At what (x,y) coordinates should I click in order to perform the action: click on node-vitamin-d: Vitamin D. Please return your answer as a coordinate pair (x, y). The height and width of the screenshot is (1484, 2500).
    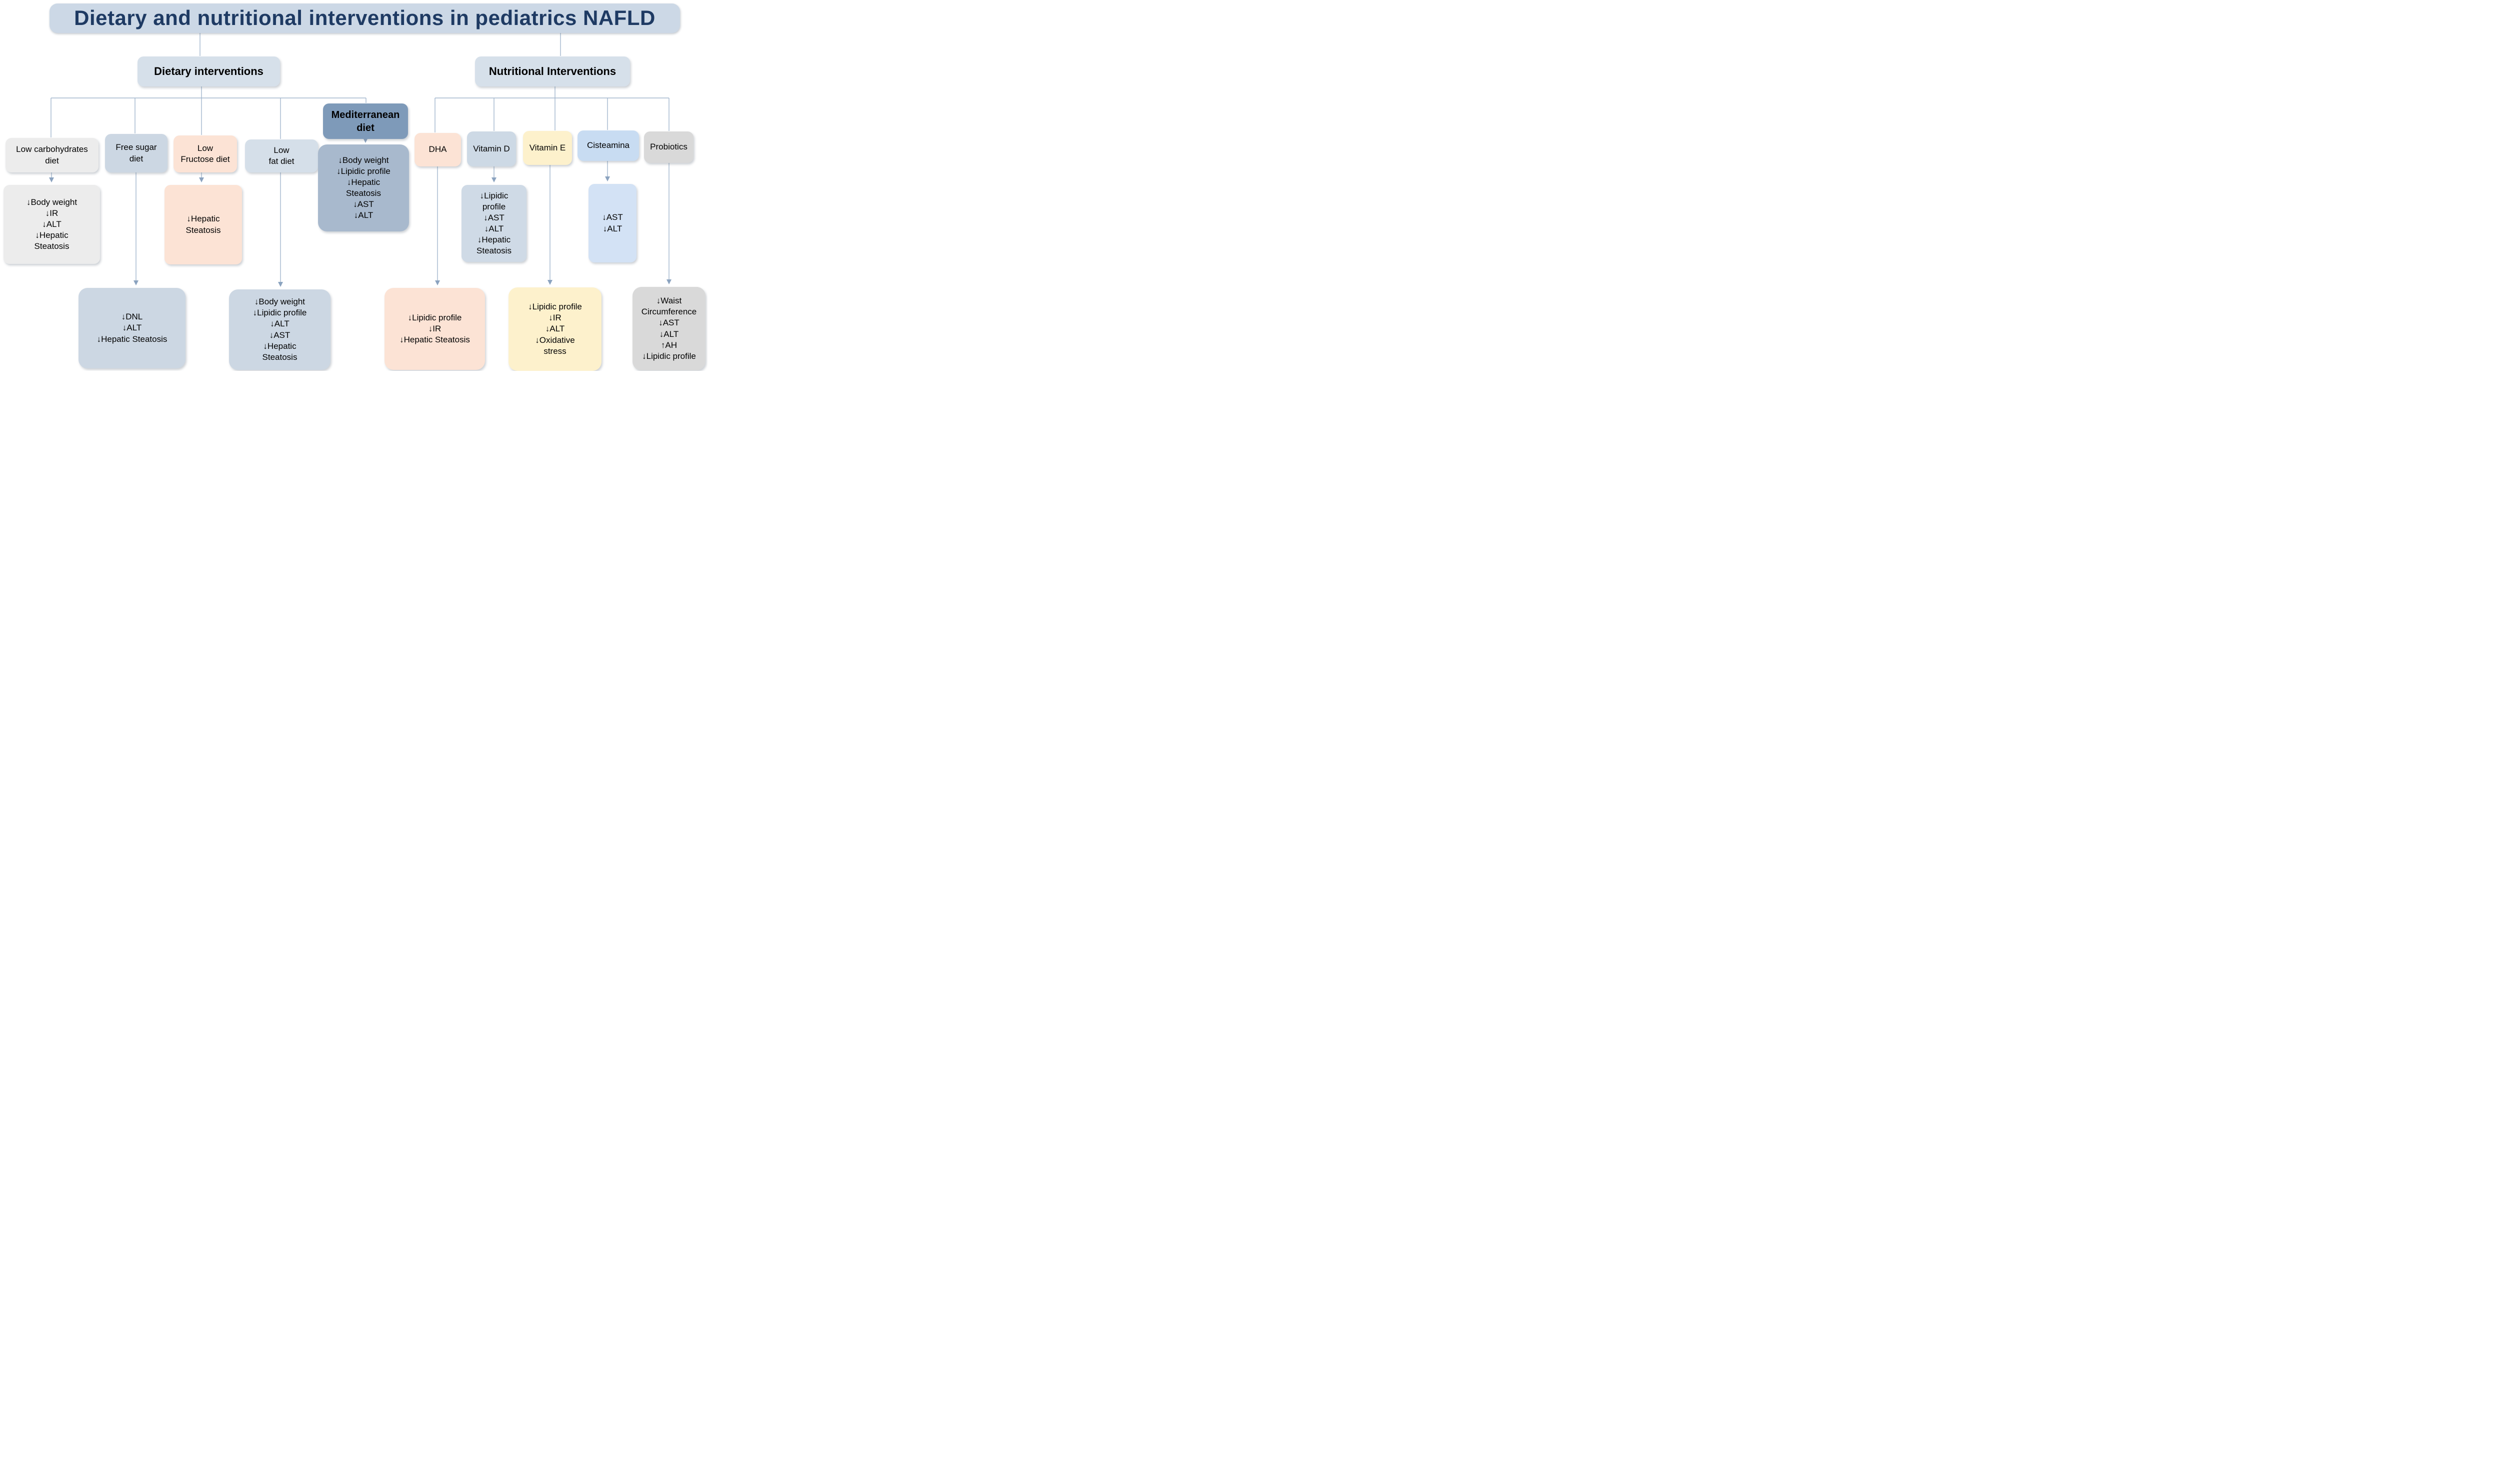
    Looking at the image, I should click on (491, 148).